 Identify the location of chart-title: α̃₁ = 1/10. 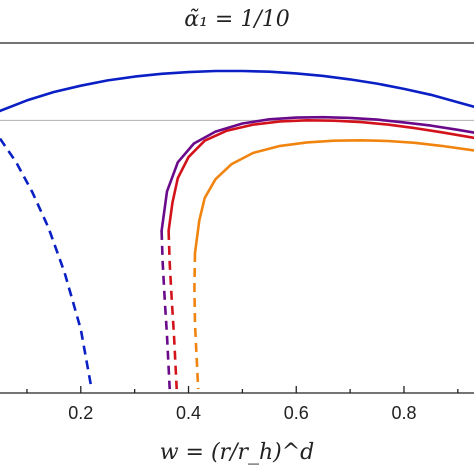
(237, 19).